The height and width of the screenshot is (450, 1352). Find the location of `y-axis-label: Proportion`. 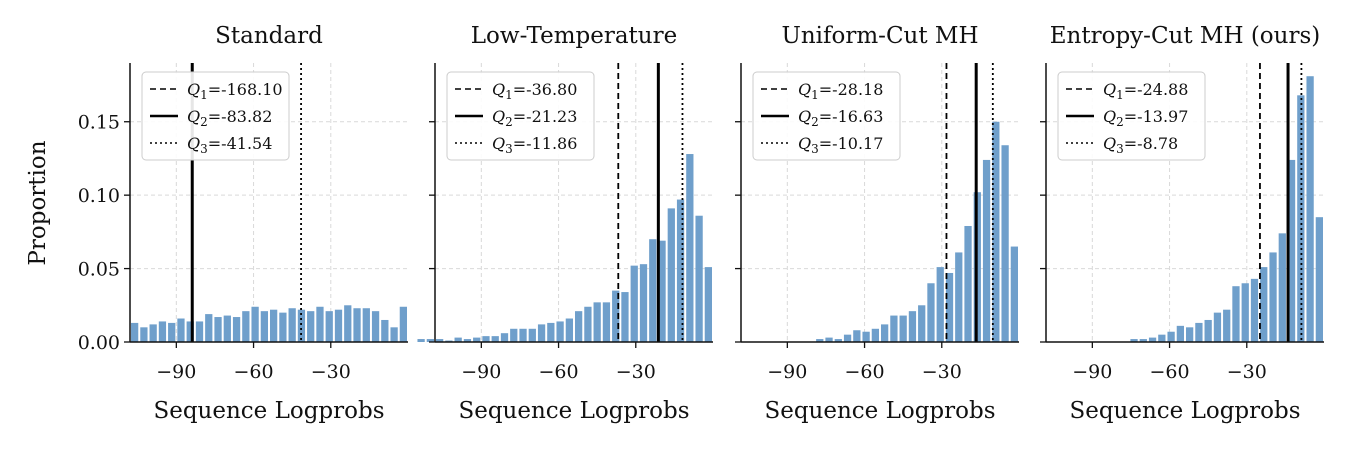

y-axis-label: Proportion is located at coordinates (38, 202).